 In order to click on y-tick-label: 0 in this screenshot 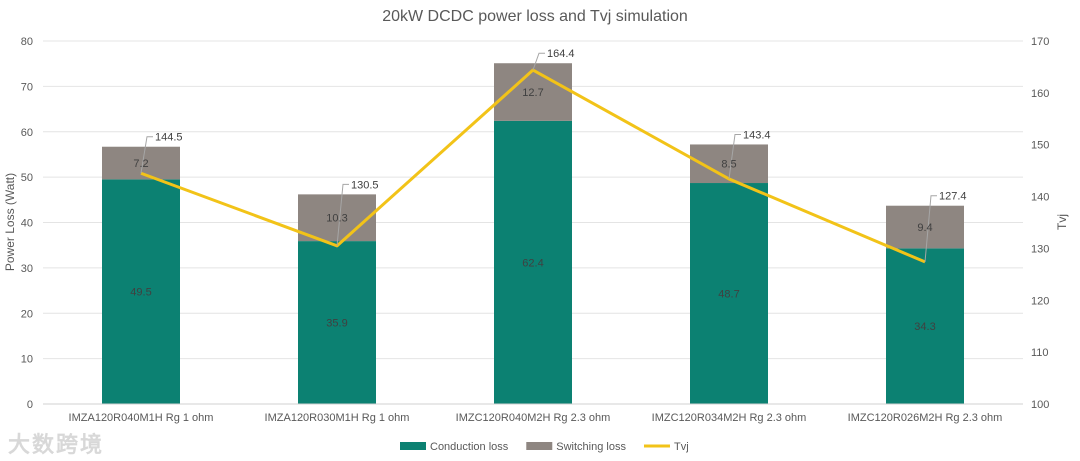, I will do `click(30, 405)`.